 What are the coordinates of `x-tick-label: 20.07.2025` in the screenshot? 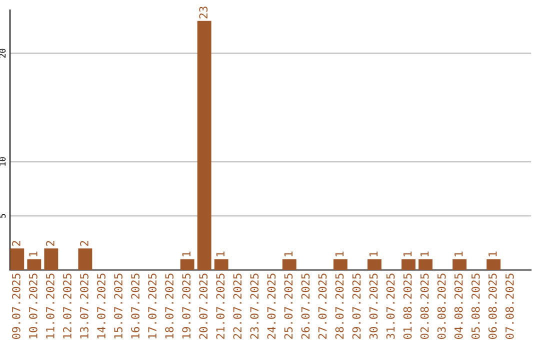 It's located at (203, 306).